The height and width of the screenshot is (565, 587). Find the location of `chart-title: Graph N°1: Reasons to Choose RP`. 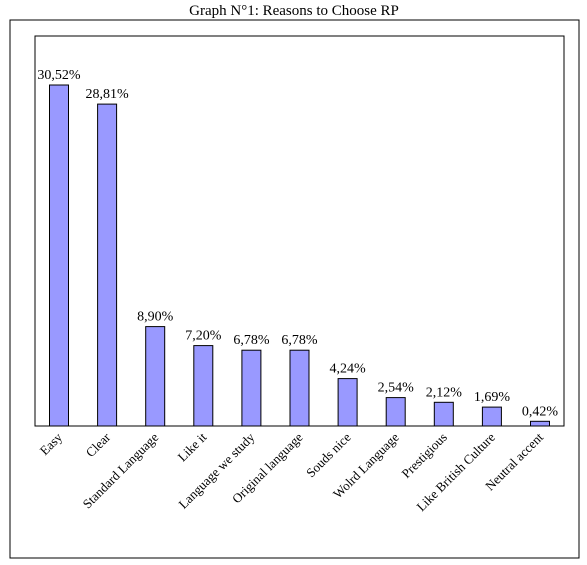

chart-title: Graph N°1: Reasons to Choose RP is located at coordinates (294, 11).